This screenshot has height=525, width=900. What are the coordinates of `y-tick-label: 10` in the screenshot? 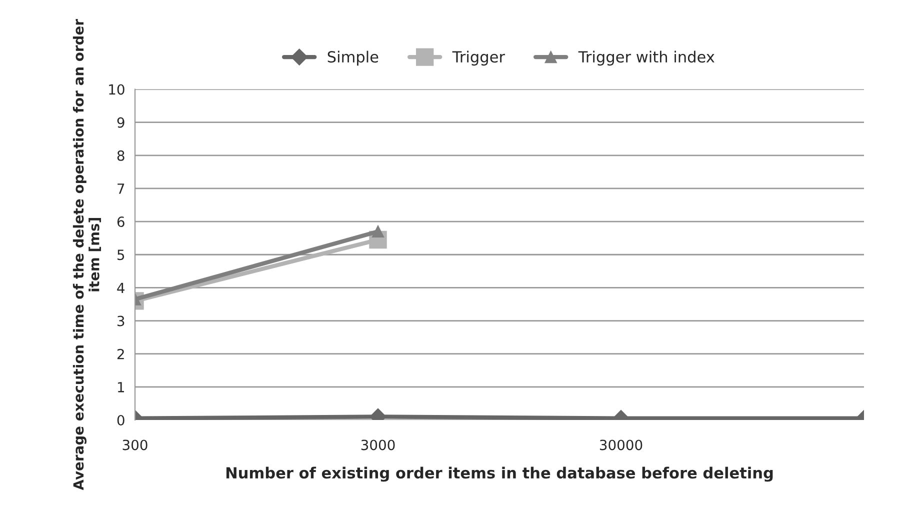 It's located at (116, 89).